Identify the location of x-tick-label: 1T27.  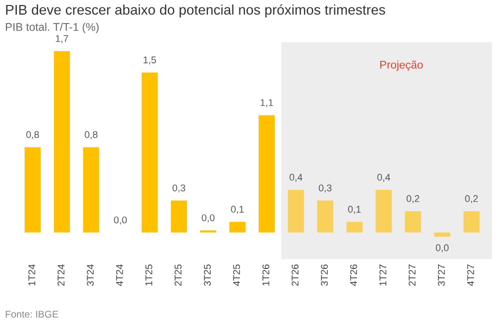
(382, 275).